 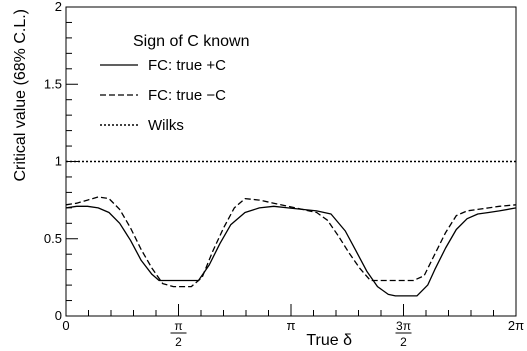 What do you see at coordinates (403, 326) in the screenshot?
I see `x-tick-numerator: 3π` at bounding box center [403, 326].